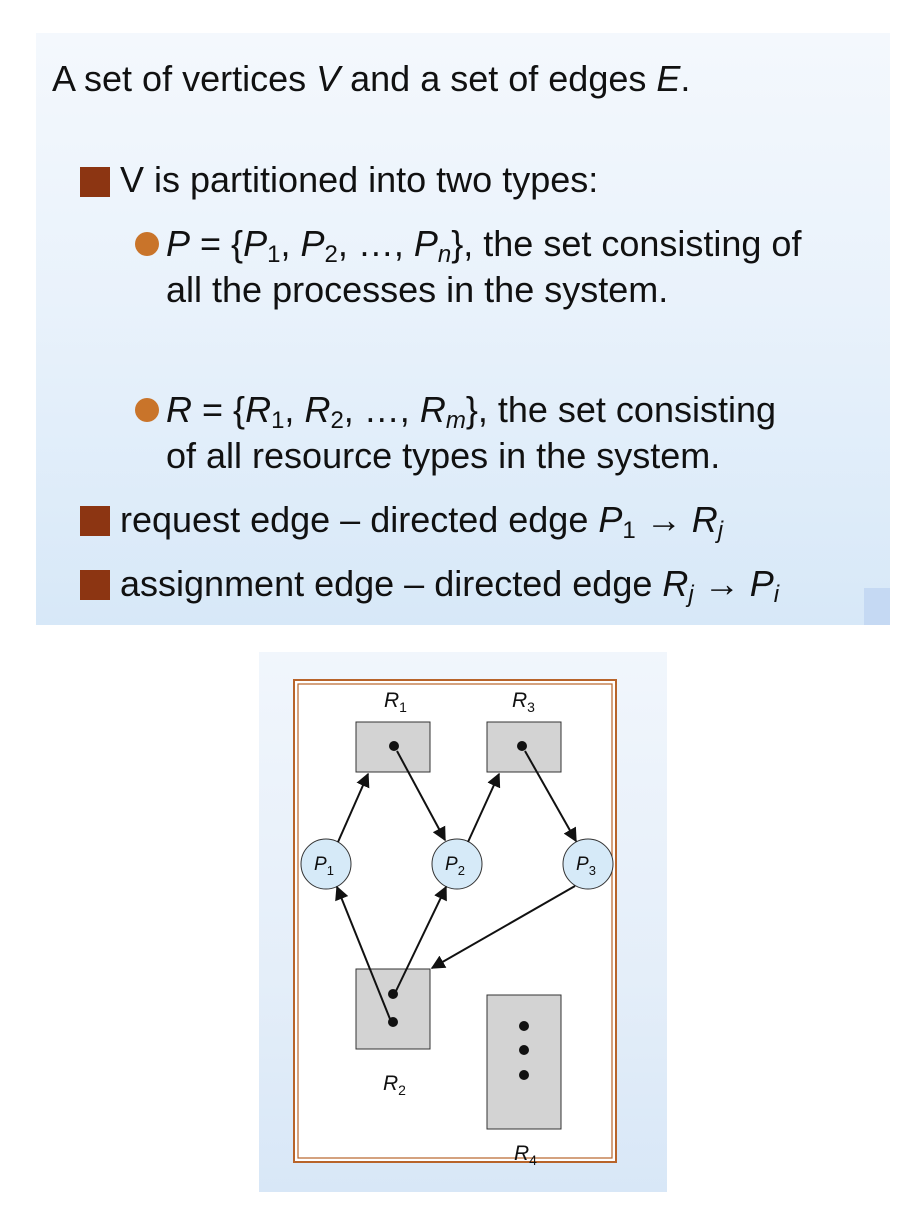 This screenshot has width=914, height=1222. I want to click on request-edge-text: request edge – directed edge, so click(359, 519).